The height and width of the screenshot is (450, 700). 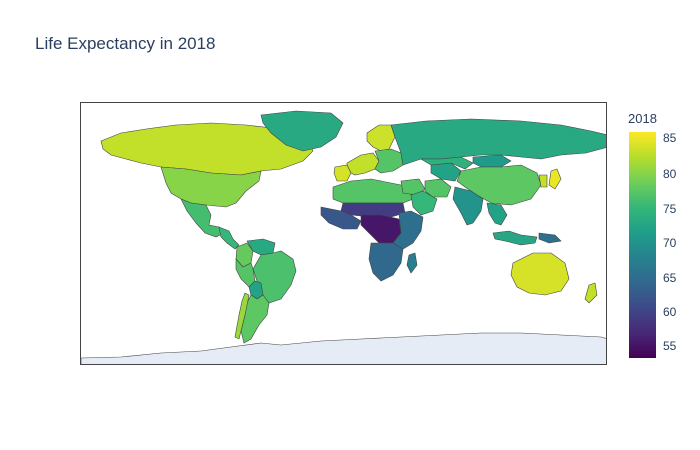 What do you see at coordinates (670, 346) in the screenshot?
I see `colorbar-tick: 55` at bounding box center [670, 346].